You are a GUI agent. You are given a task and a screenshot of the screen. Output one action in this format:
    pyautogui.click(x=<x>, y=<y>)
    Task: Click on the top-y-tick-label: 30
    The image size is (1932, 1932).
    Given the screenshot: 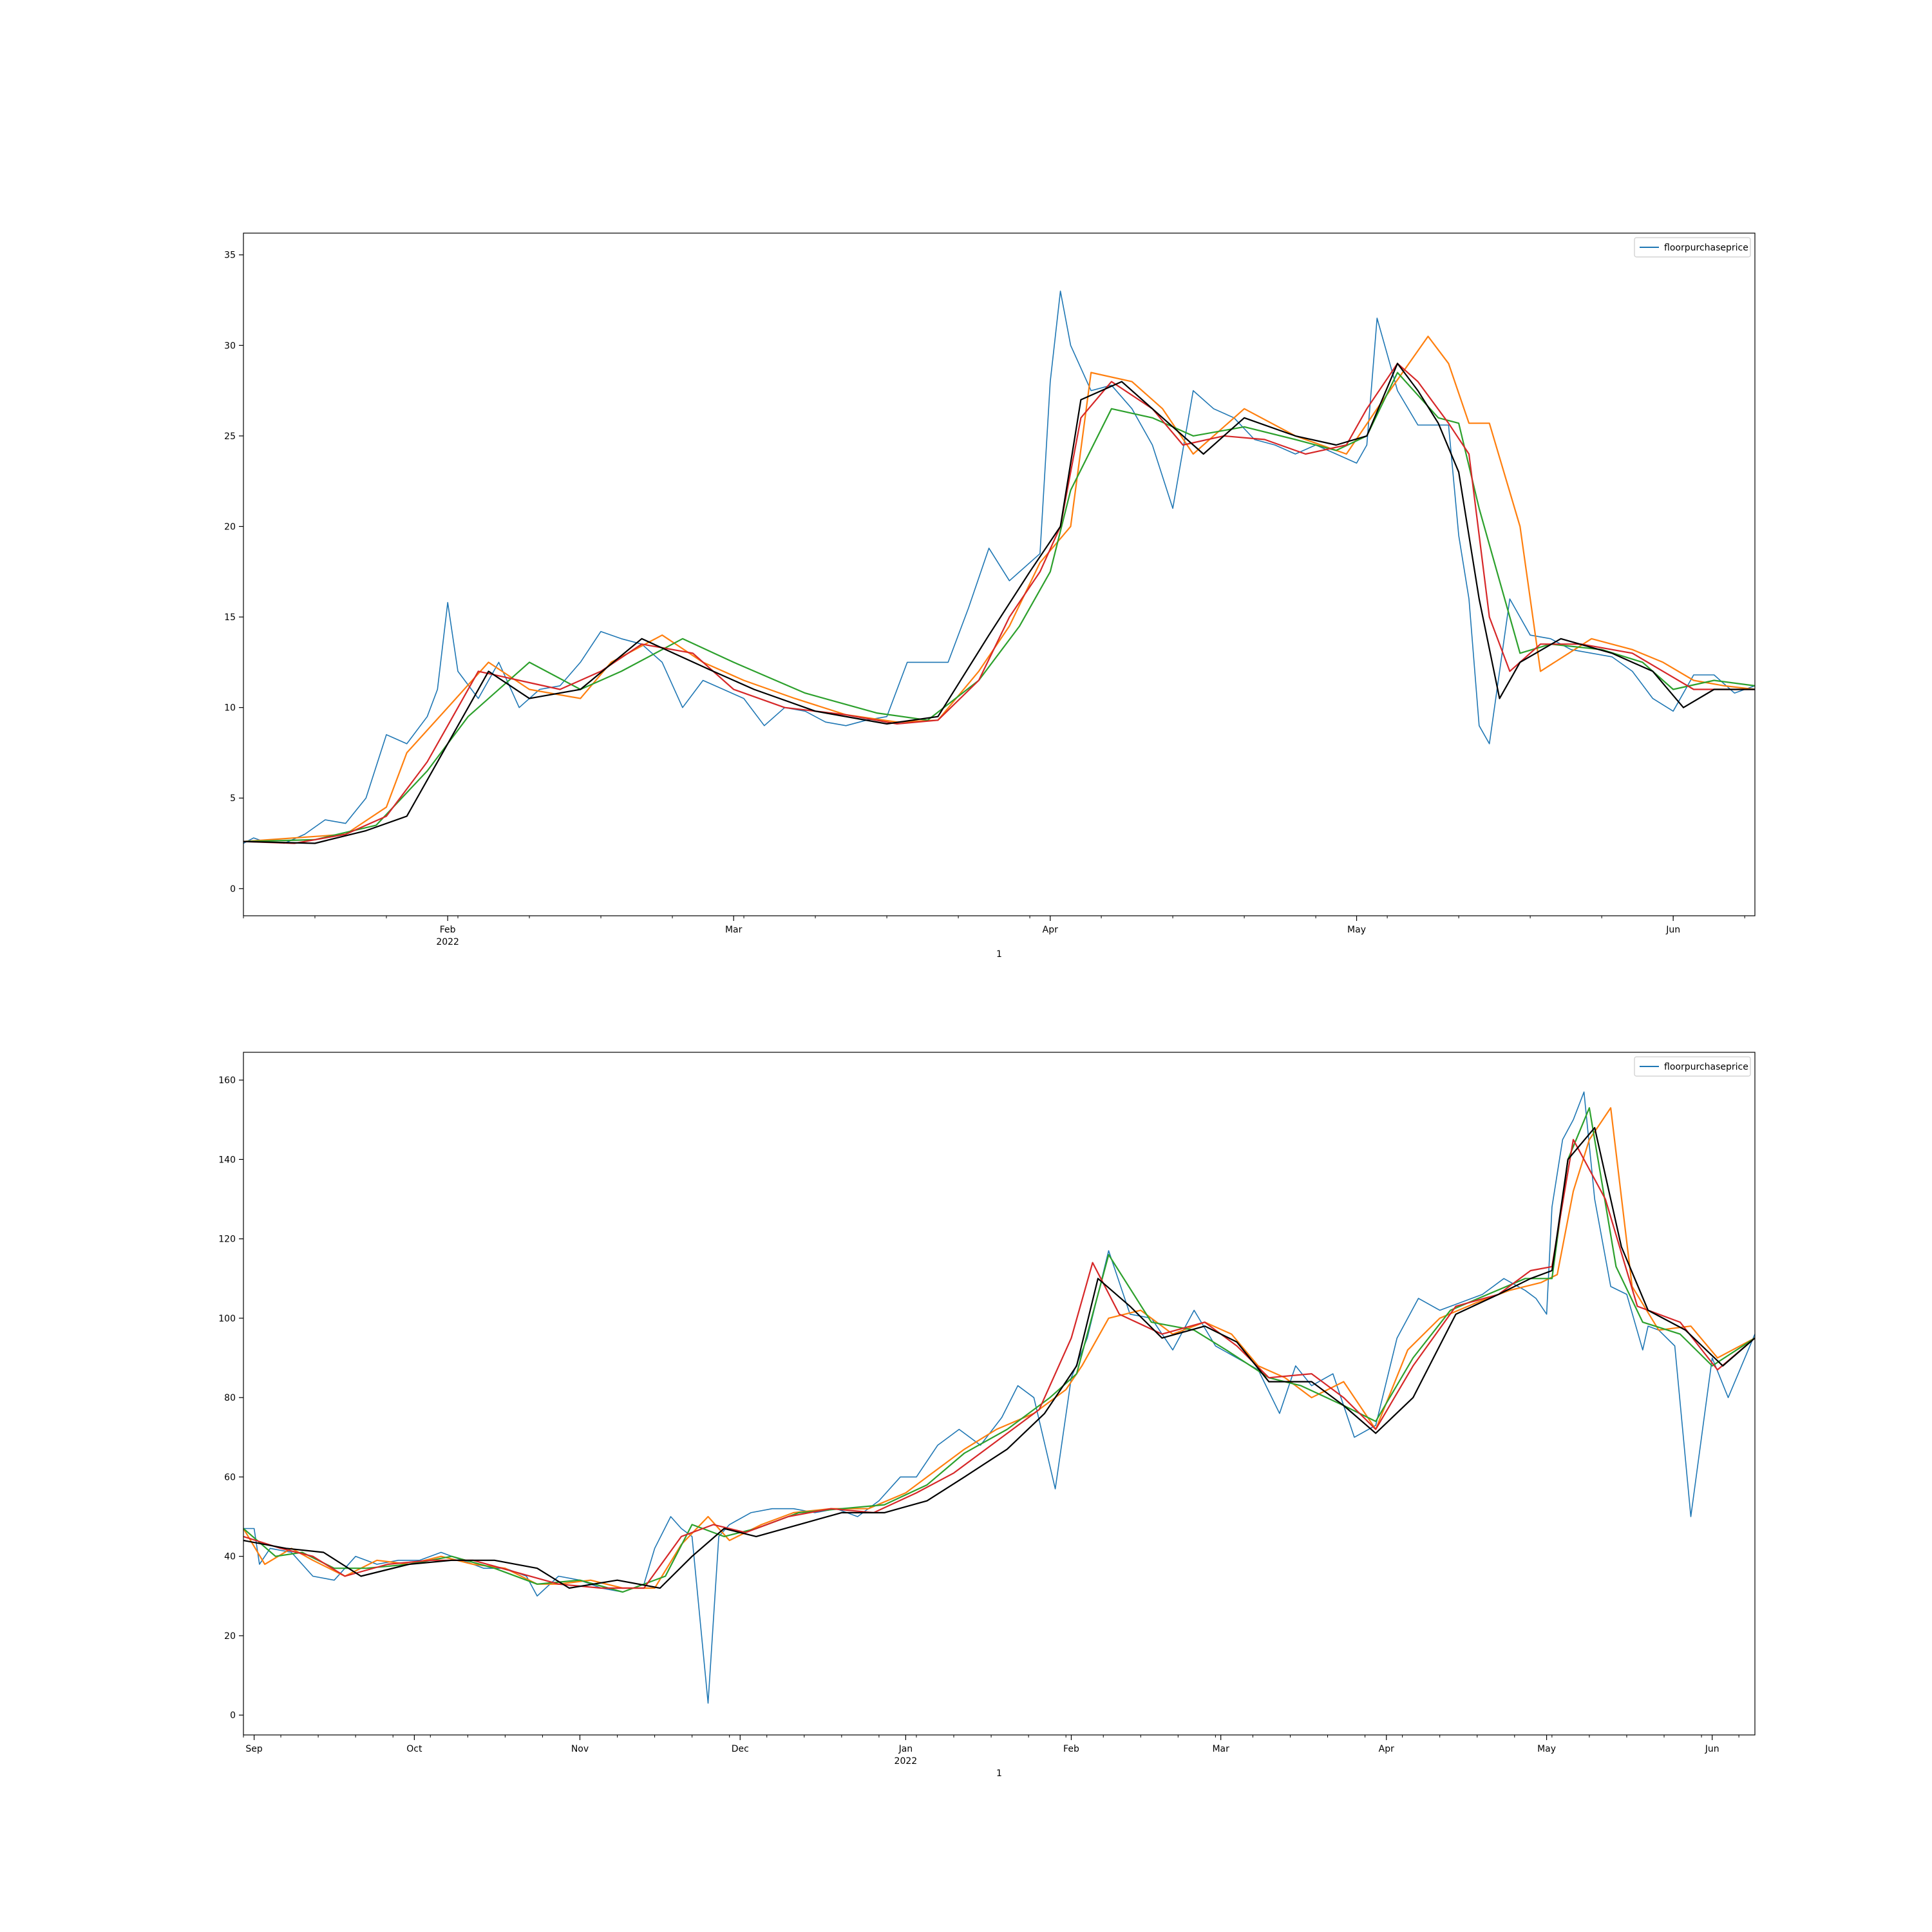 What is the action you would take?
    pyautogui.click(x=230, y=346)
    